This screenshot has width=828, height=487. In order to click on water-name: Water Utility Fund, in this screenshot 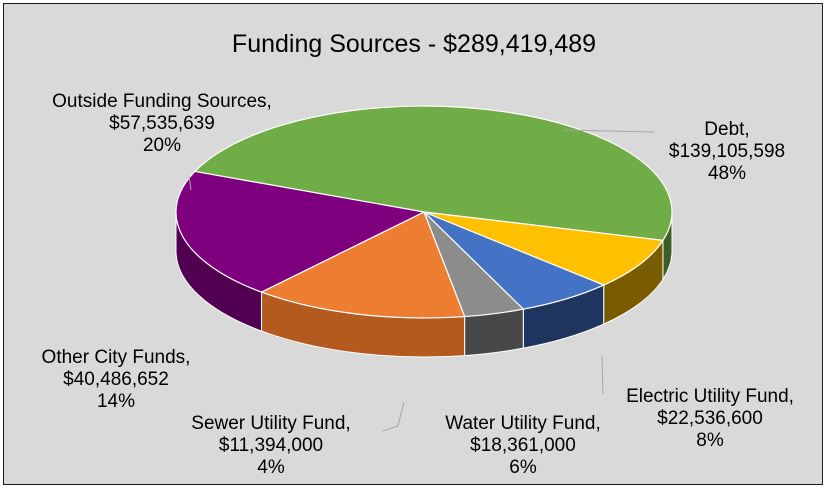, I will do `click(523, 423)`.